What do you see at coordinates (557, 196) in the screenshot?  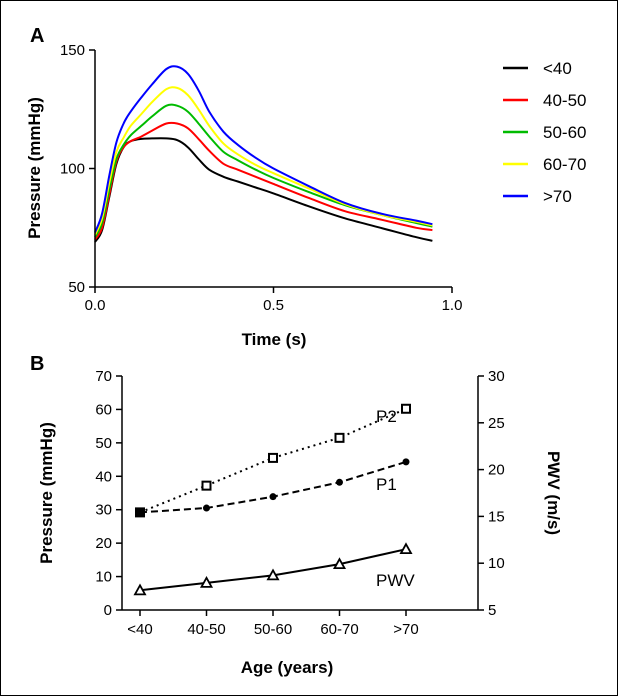 I see `legend-label-gt70: >70` at bounding box center [557, 196].